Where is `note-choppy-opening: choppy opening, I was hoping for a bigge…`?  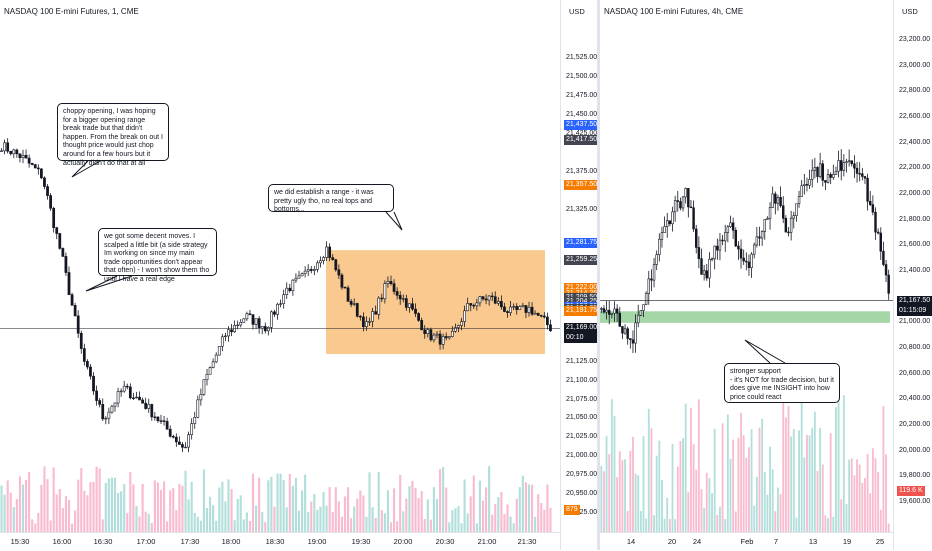 note-choppy-opening: choppy opening, I was hoping for a bigge… is located at coordinates (113, 135).